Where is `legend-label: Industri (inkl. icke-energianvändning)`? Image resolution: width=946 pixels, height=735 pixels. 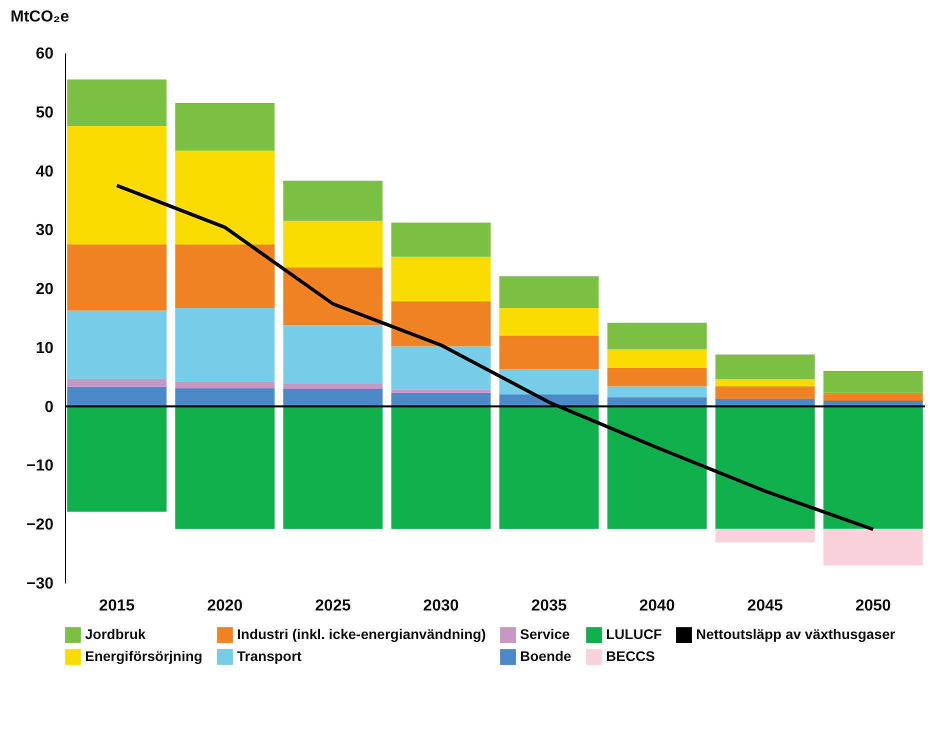
legend-label: Industri (inkl. icke-energianvändning) is located at coordinates (361, 634).